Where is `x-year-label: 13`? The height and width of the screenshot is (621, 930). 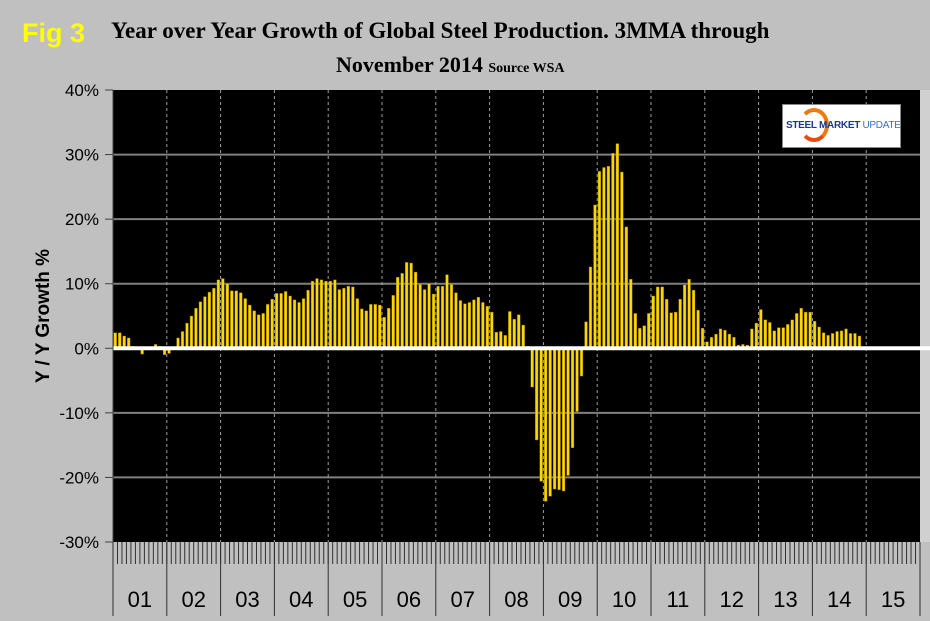
x-year-label: 13 is located at coordinates (785, 599).